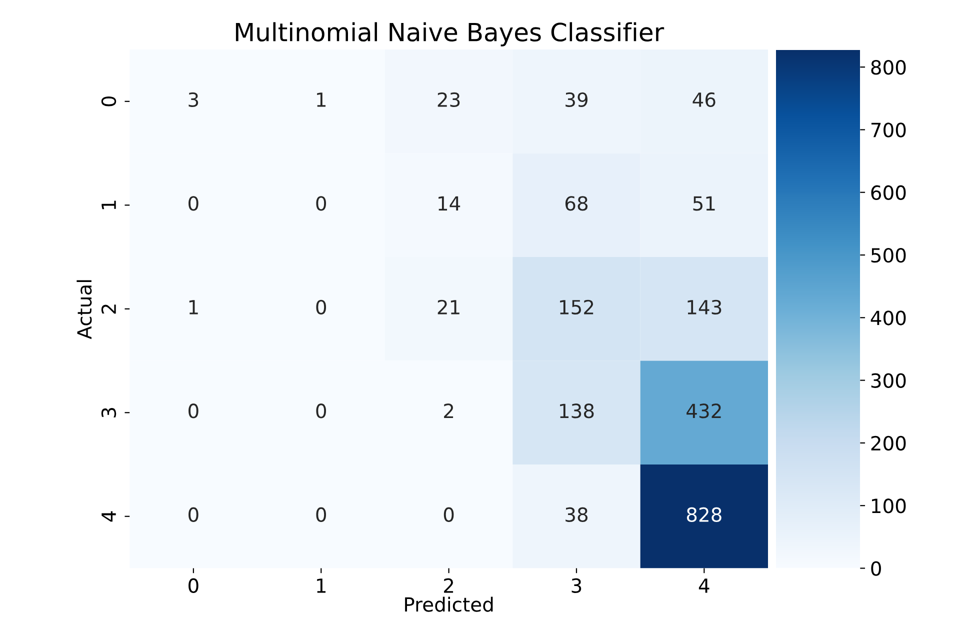 Image resolution: width=960 pixels, height=619 pixels. What do you see at coordinates (576, 203) in the screenshot?
I see `data-label: 68` at bounding box center [576, 203].